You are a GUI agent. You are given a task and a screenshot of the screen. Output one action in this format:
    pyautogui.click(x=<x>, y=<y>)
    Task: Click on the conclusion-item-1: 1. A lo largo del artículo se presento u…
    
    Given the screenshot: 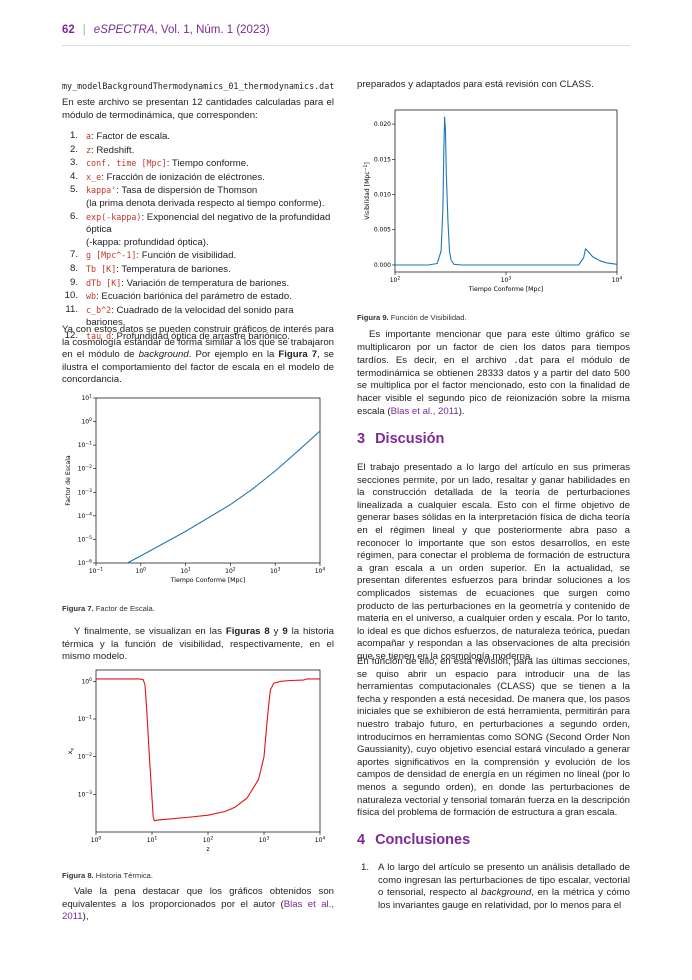 What is the action you would take?
    pyautogui.click(x=493, y=887)
    